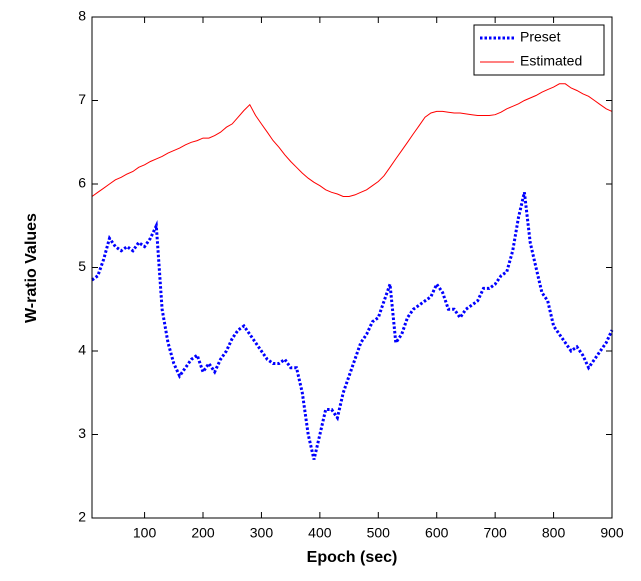  Describe the element at coordinates (352, 557) in the screenshot. I see `x-axis-label: Epoch (sec)` at that location.